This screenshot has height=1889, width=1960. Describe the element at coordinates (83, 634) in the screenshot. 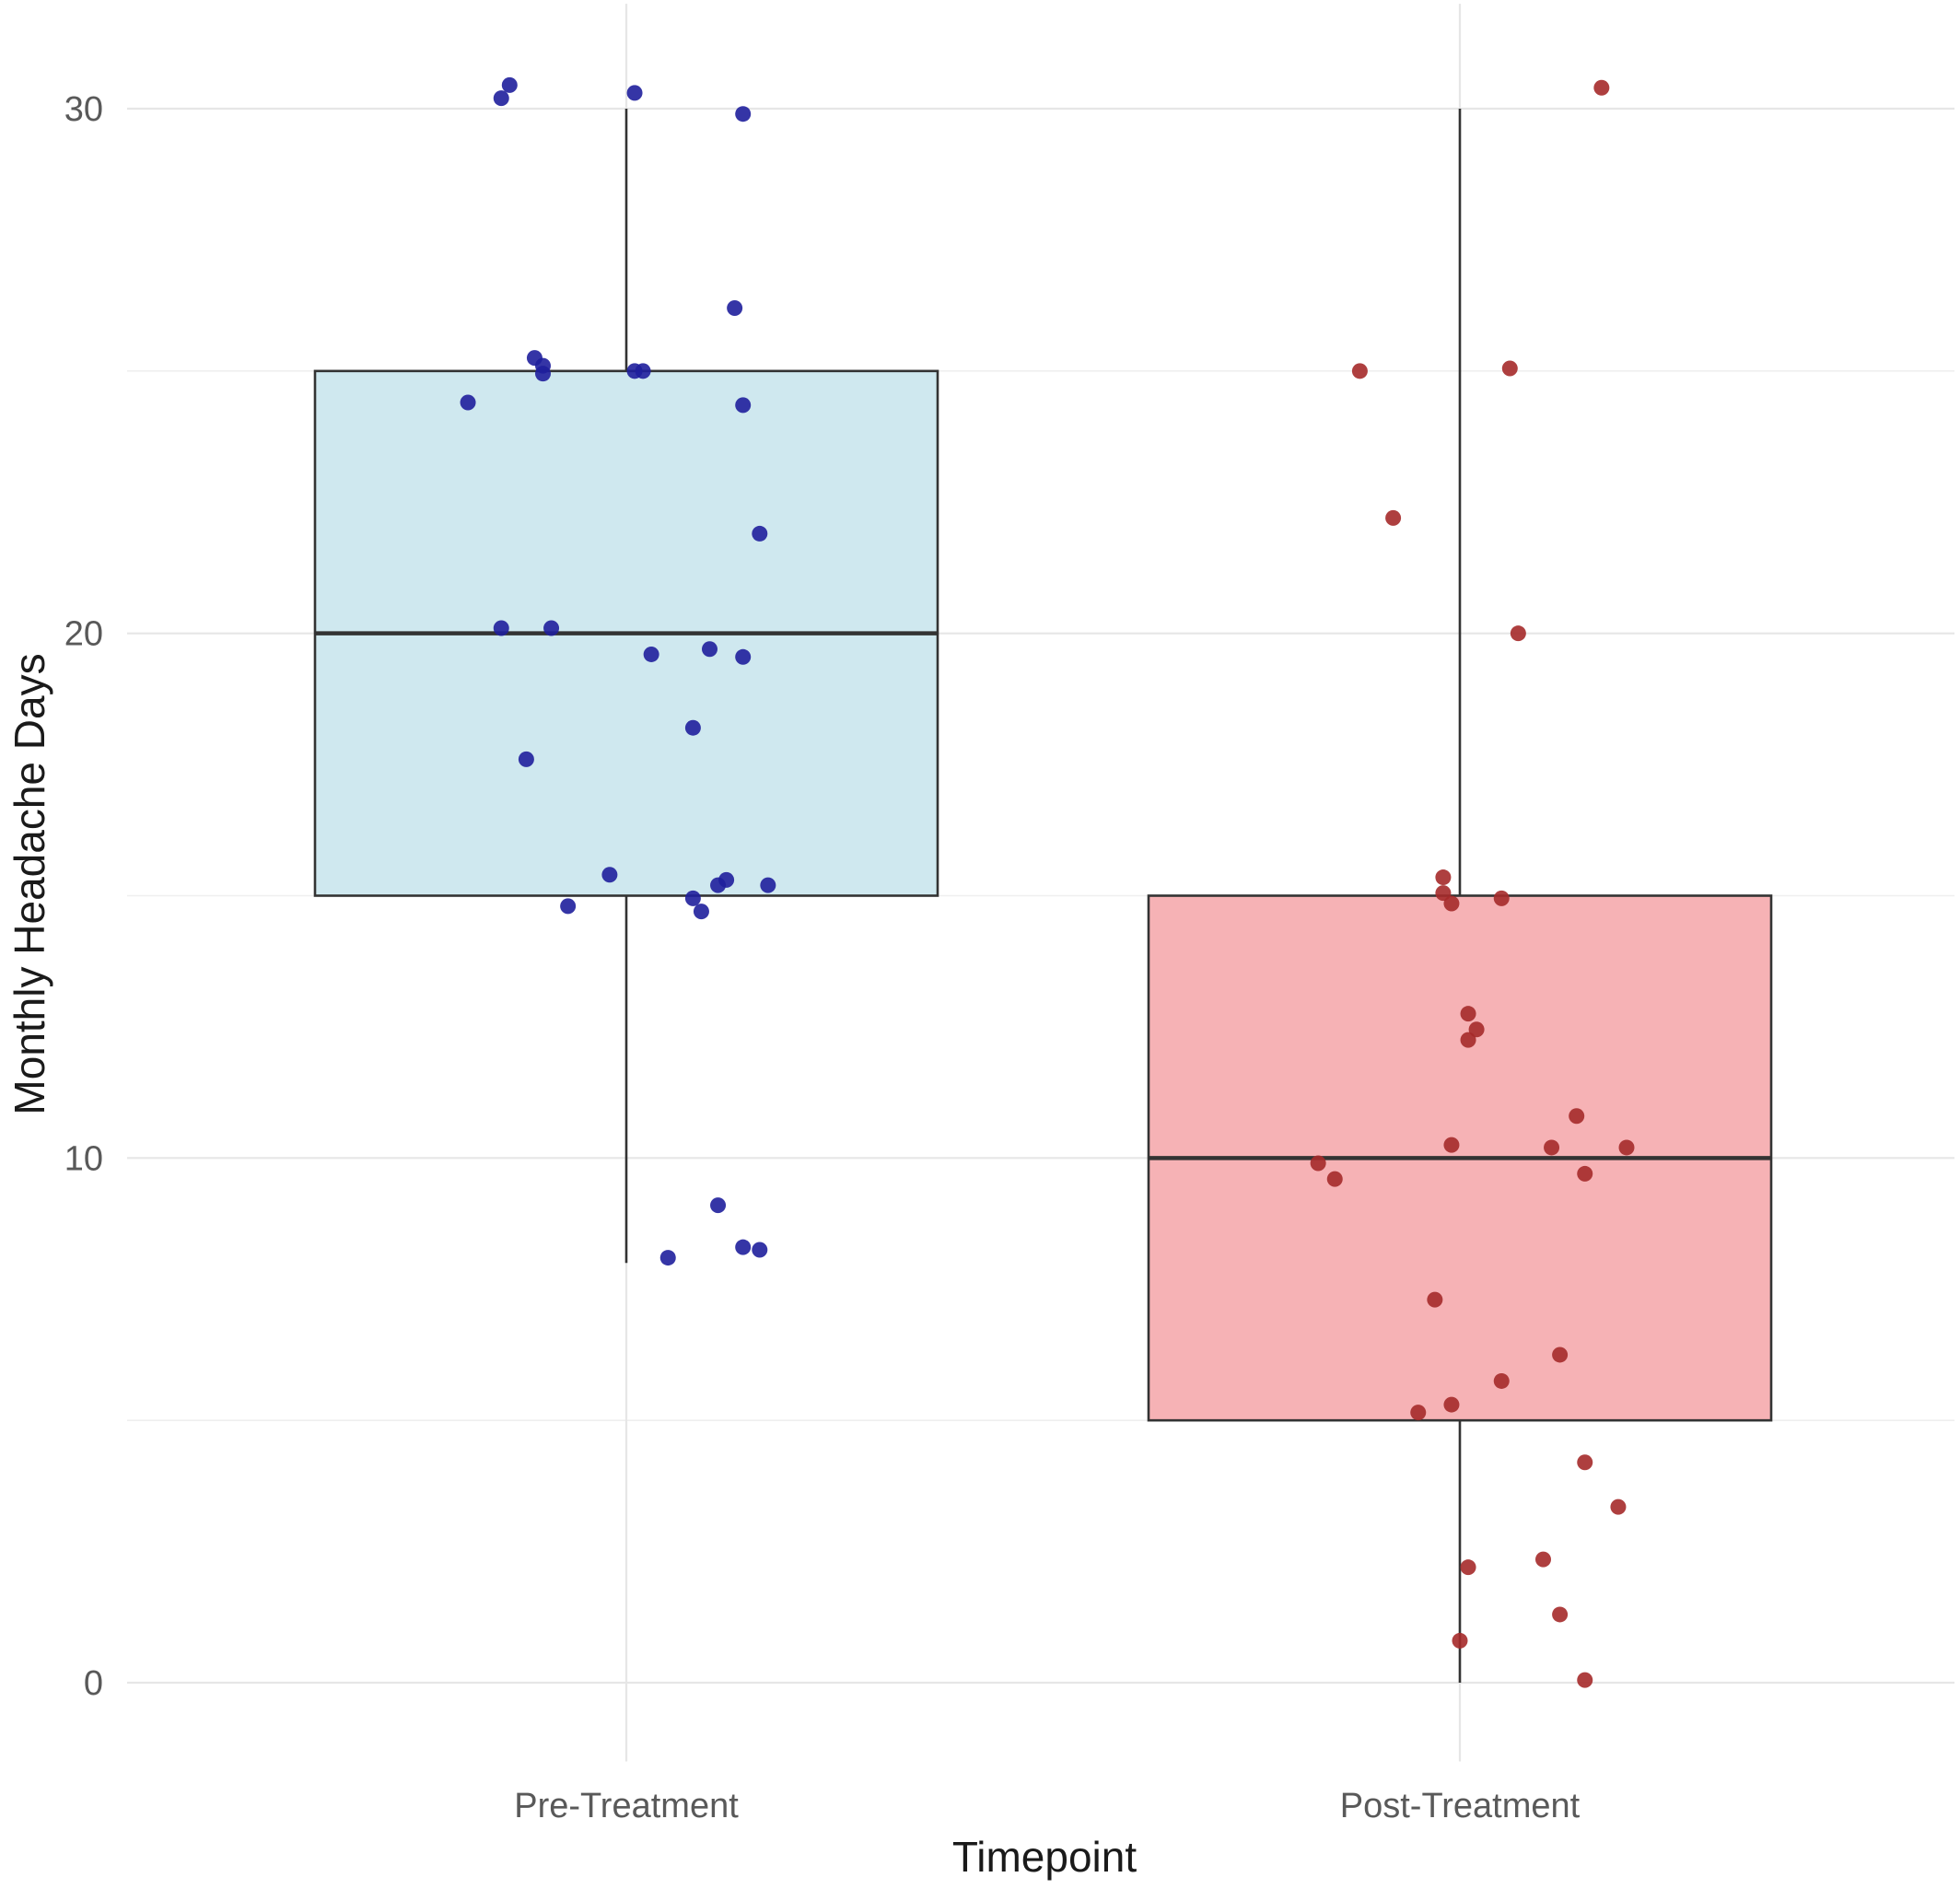

I see `y-tick-label: 20` at that location.